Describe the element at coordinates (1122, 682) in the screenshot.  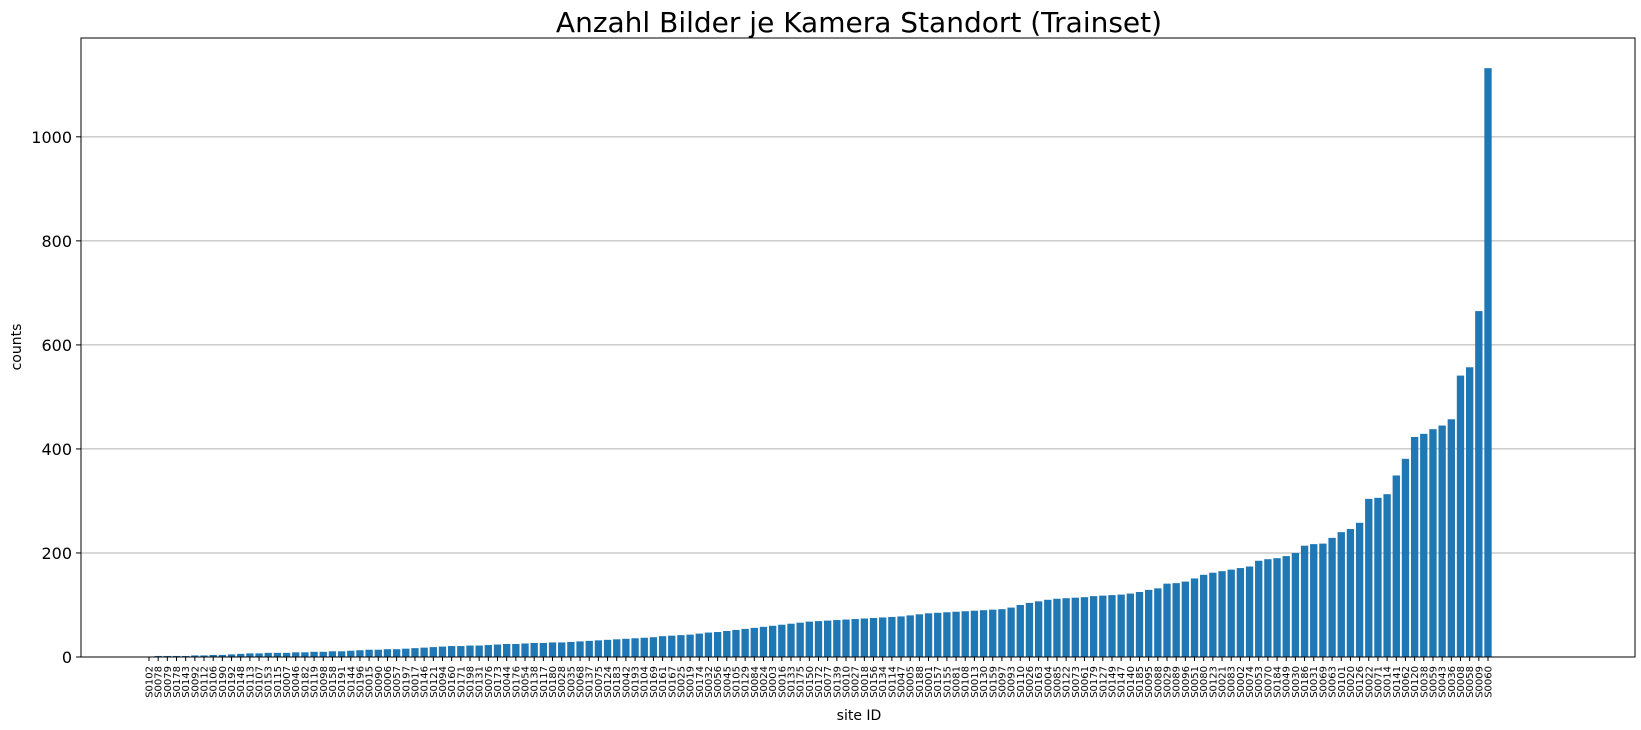
I see `x-tick-label: S0147` at that location.